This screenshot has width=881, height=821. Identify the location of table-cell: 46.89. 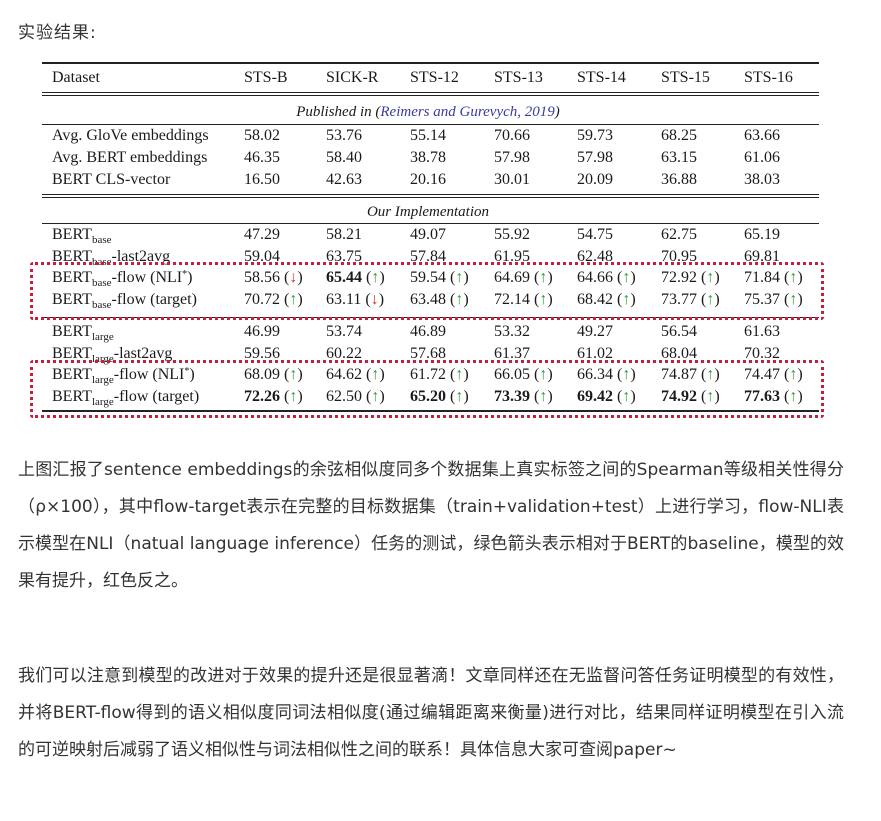
(428, 332).